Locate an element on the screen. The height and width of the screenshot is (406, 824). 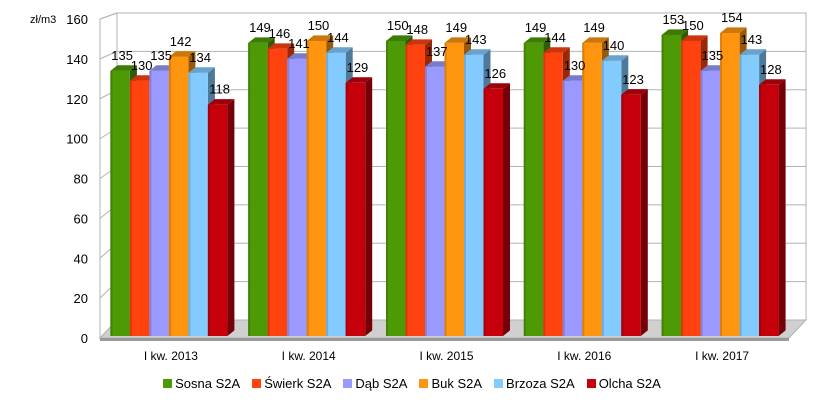
legend-item: Świerk S2A is located at coordinates (291, 383).